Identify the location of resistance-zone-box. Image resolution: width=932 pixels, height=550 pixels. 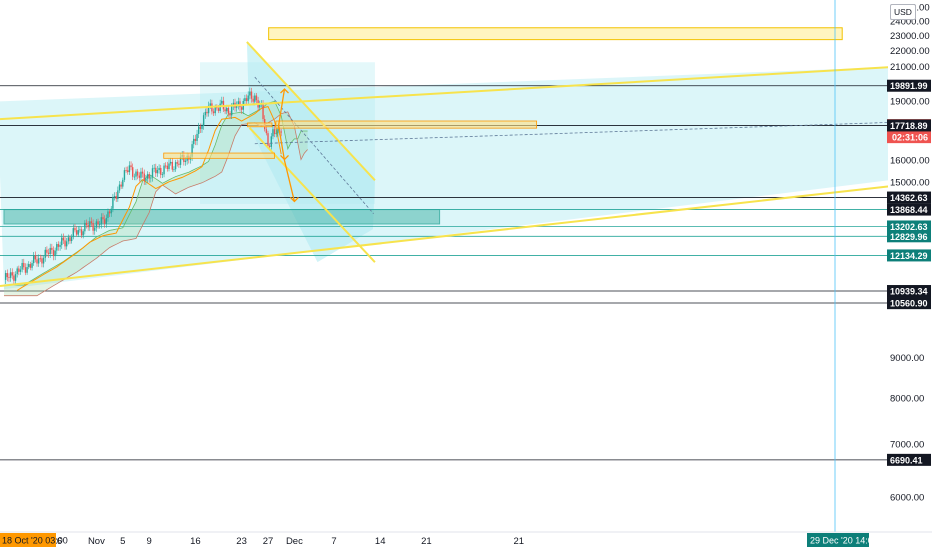
(555, 34).